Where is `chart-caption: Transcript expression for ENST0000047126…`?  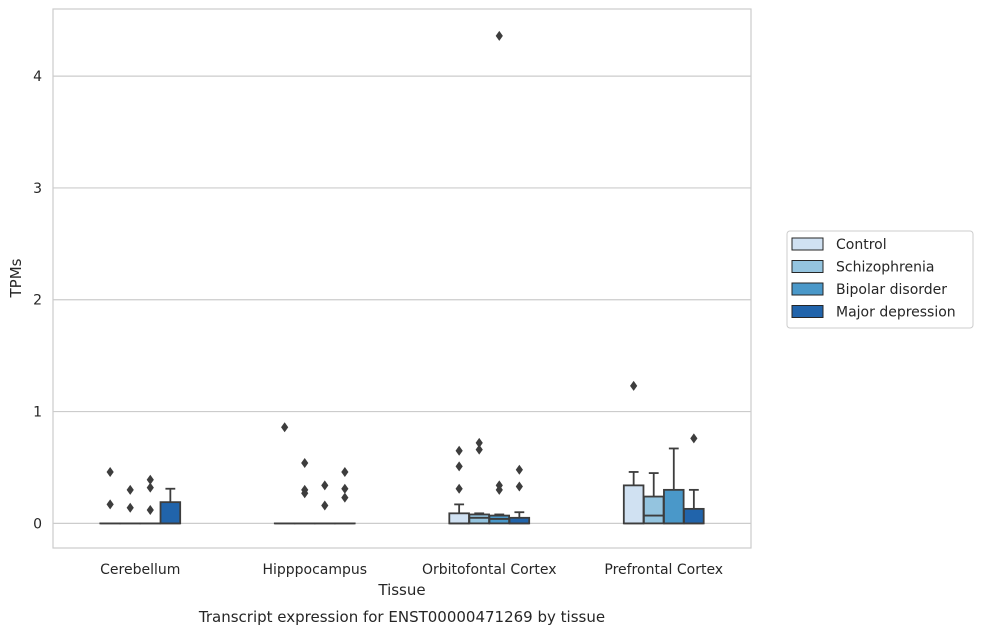
chart-caption: Transcript expression for ENST0000047126… is located at coordinates (401, 617).